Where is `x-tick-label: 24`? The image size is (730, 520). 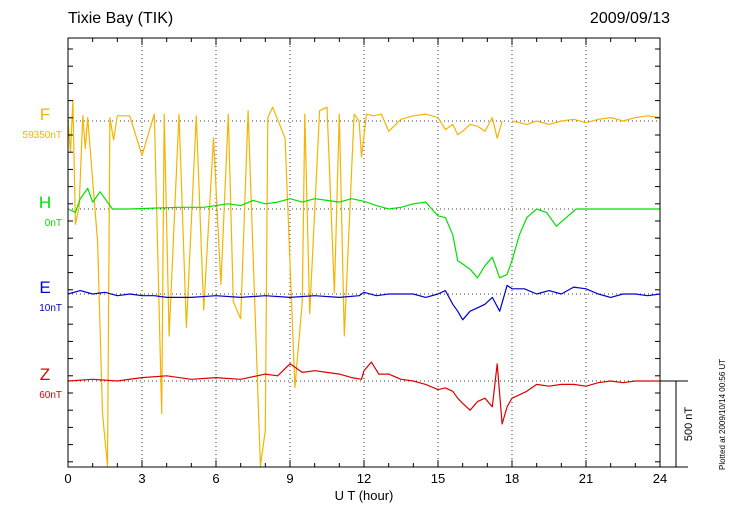
x-tick-label: 24 is located at coordinates (660, 478).